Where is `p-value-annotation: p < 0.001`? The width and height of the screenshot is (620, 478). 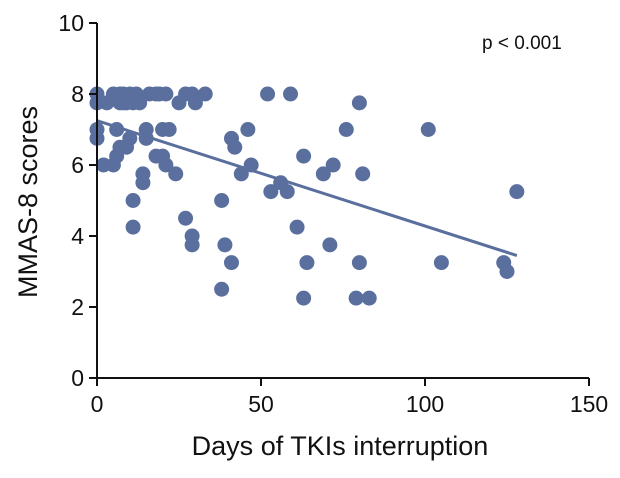
p-value-annotation: p < 0.001 is located at coordinates (522, 43).